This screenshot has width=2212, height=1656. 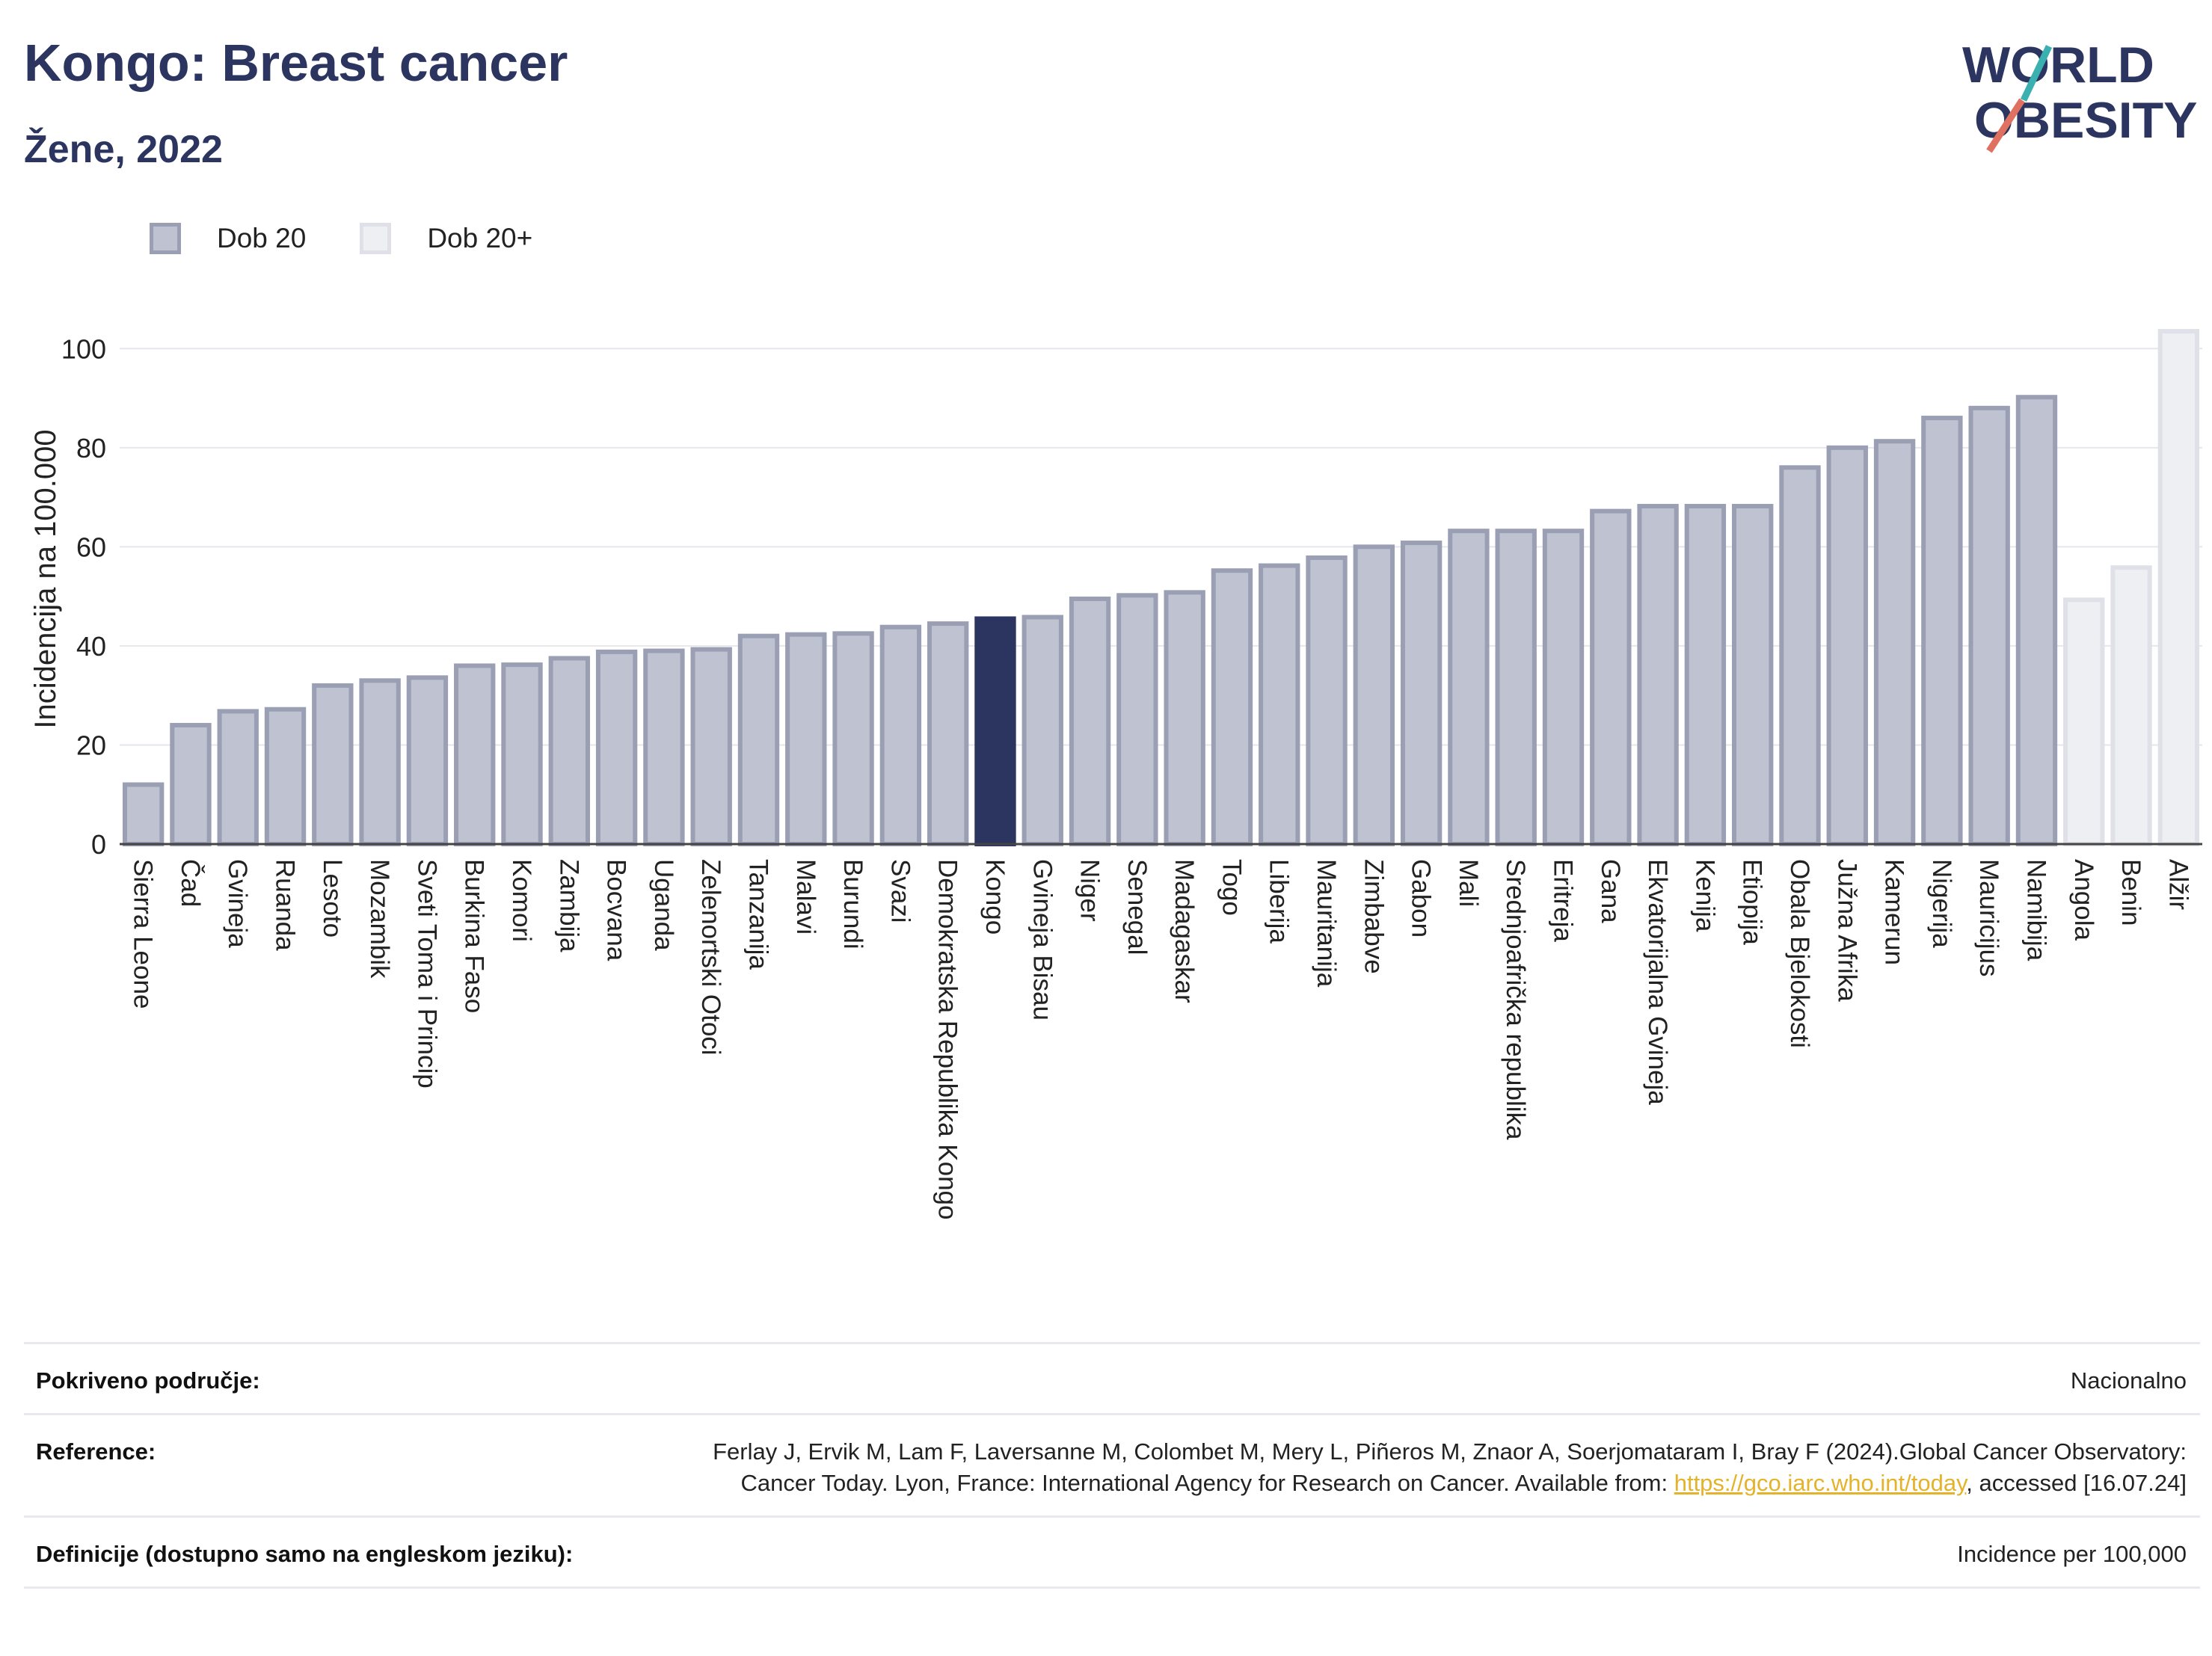 I want to click on legend-label-dob20plus: Dob 20+, so click(x=480, y=238).